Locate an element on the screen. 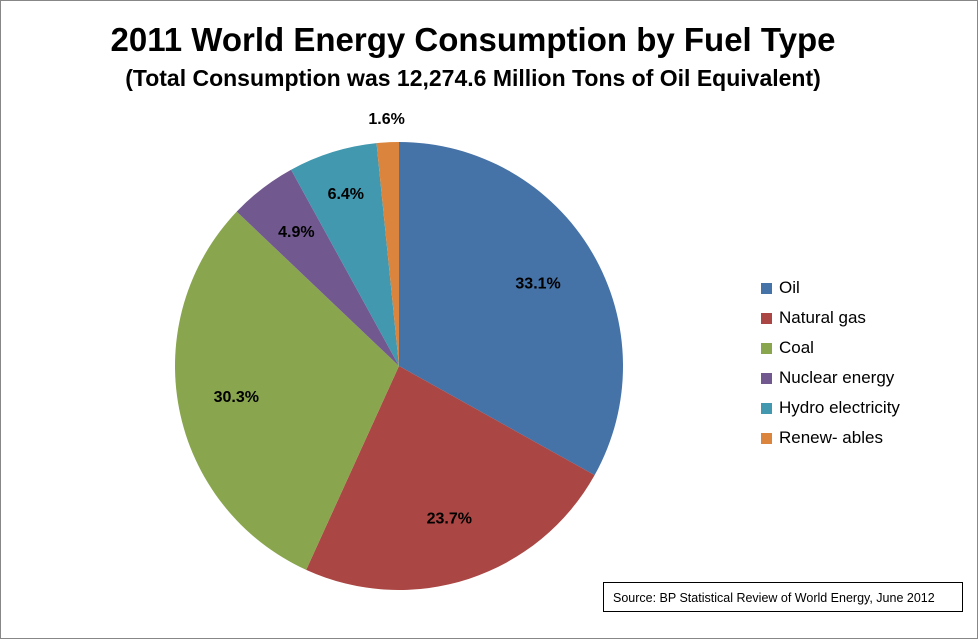  legend-swatch-coal is located at coordinates (766, 348).